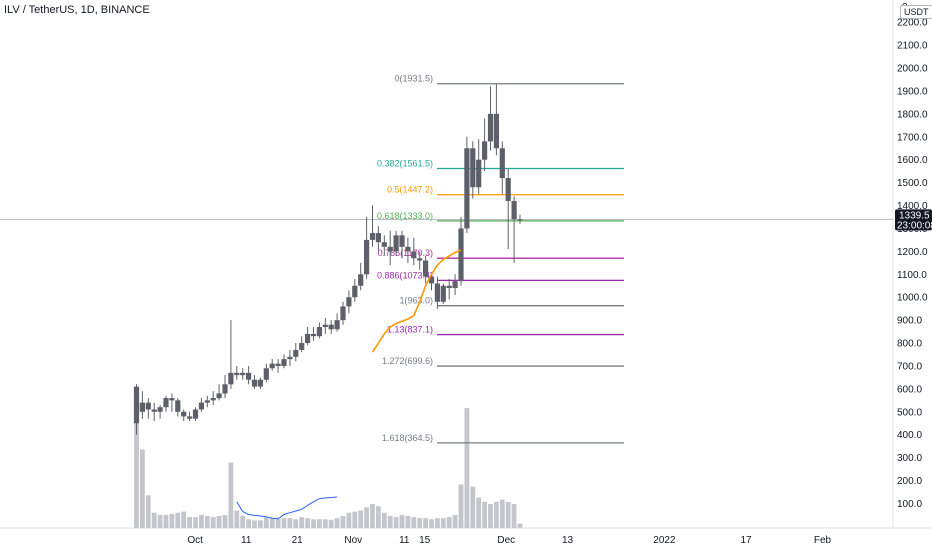 The image size is (932, 550). What do you see at coordinates (912, 298) in the screenshot?
I see `y-tick-label: 1000.0` at bounding box center [912, 298].